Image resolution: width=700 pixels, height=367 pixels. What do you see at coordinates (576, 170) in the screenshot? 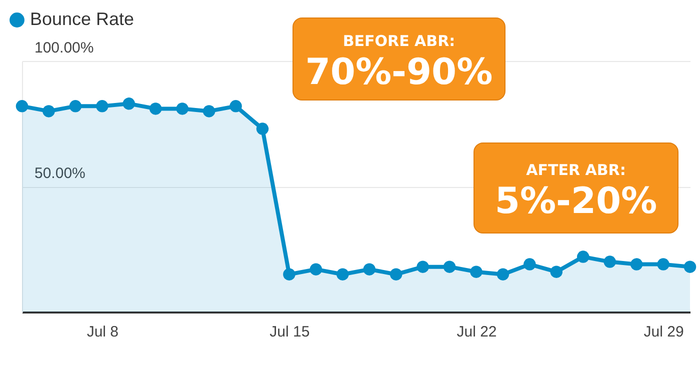
I see `annotation: AFTER ABR:` at bounding box center [576, 170].